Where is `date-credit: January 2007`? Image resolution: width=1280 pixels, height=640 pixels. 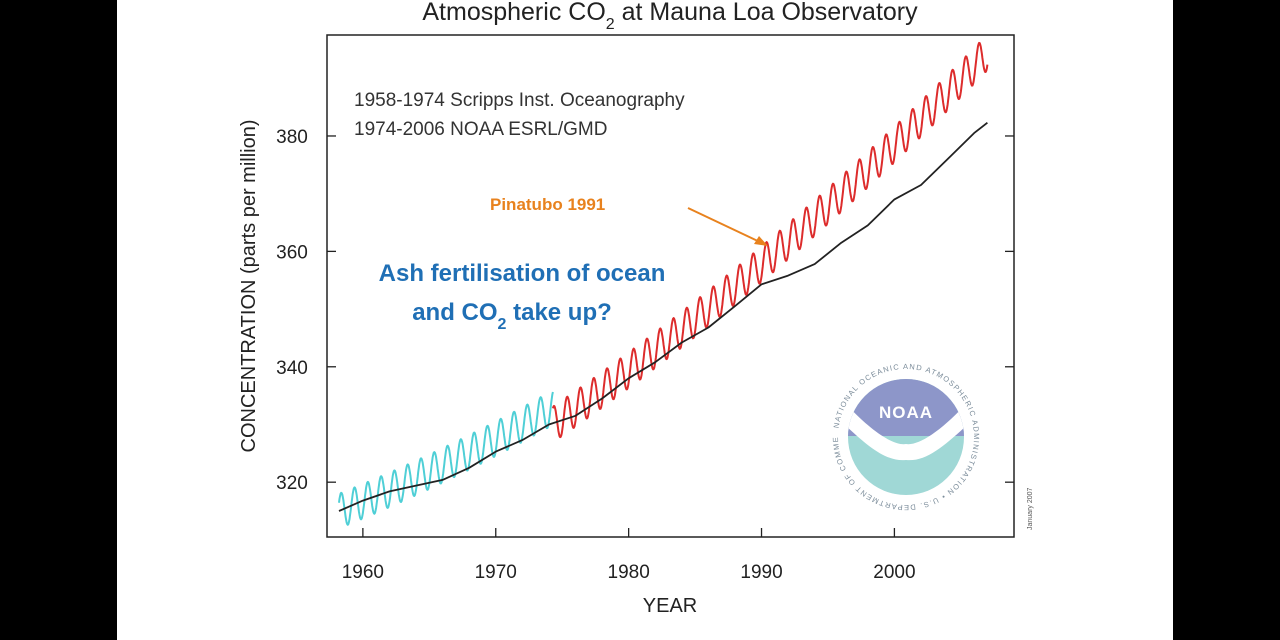 date-credit: January 2007 is located at coordinates (1030, 508).